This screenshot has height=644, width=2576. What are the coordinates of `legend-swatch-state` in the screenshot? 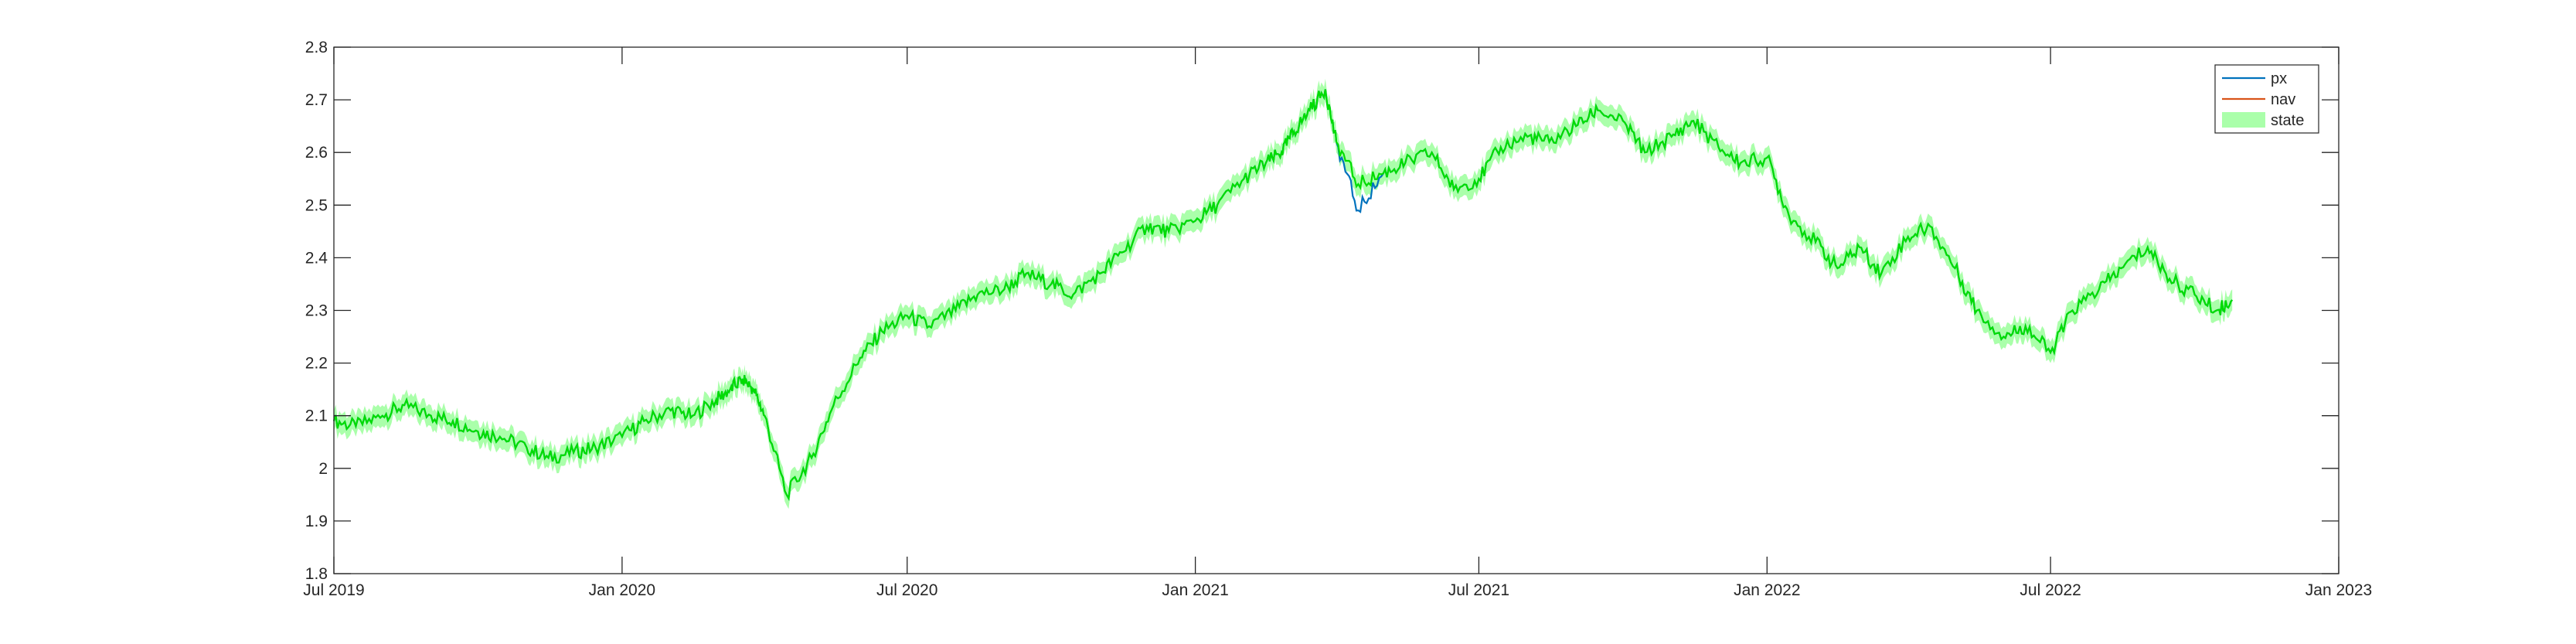 It's located at (2243, 120).